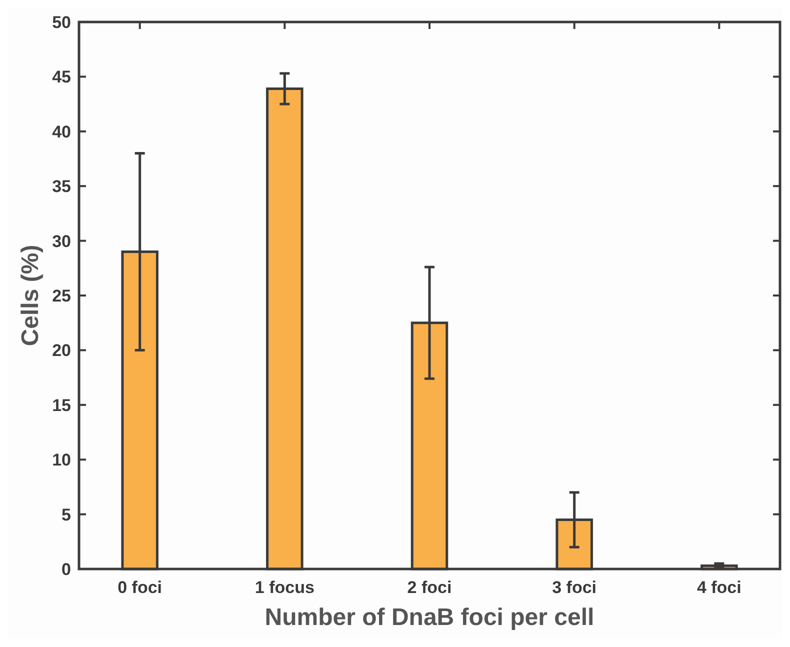 The width and height of the screenshot is (790, 647). I want to click on y-tick-label: 30, so click(61, 241).